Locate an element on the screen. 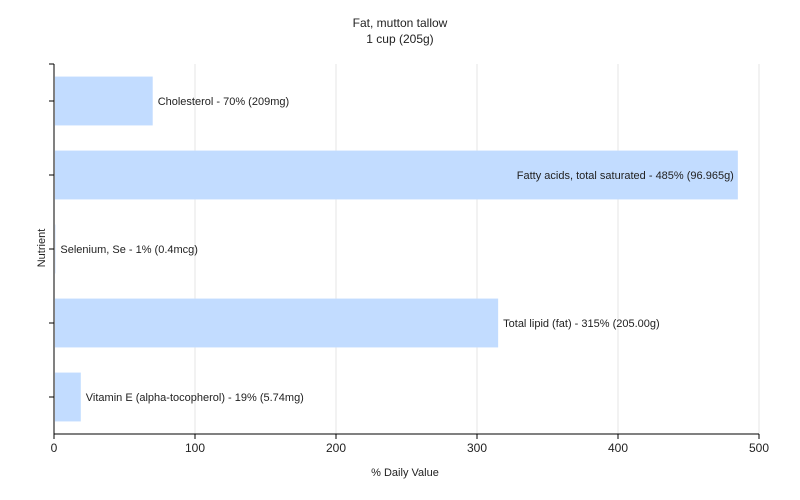  bar-label-0: Cholesterol - 70% (209mg) is located at coordinates (223, 102).